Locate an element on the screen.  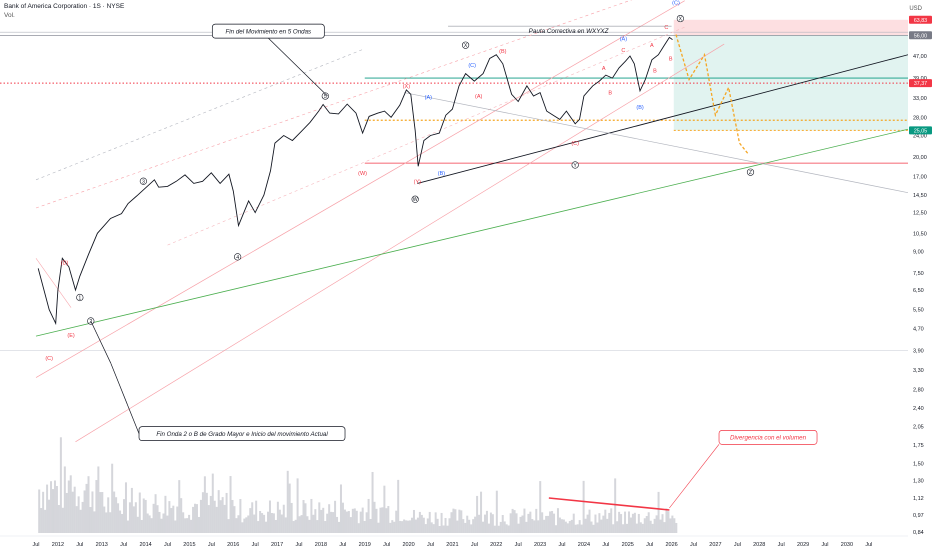
wave-label: (D) is located at coordinates (65, 264).